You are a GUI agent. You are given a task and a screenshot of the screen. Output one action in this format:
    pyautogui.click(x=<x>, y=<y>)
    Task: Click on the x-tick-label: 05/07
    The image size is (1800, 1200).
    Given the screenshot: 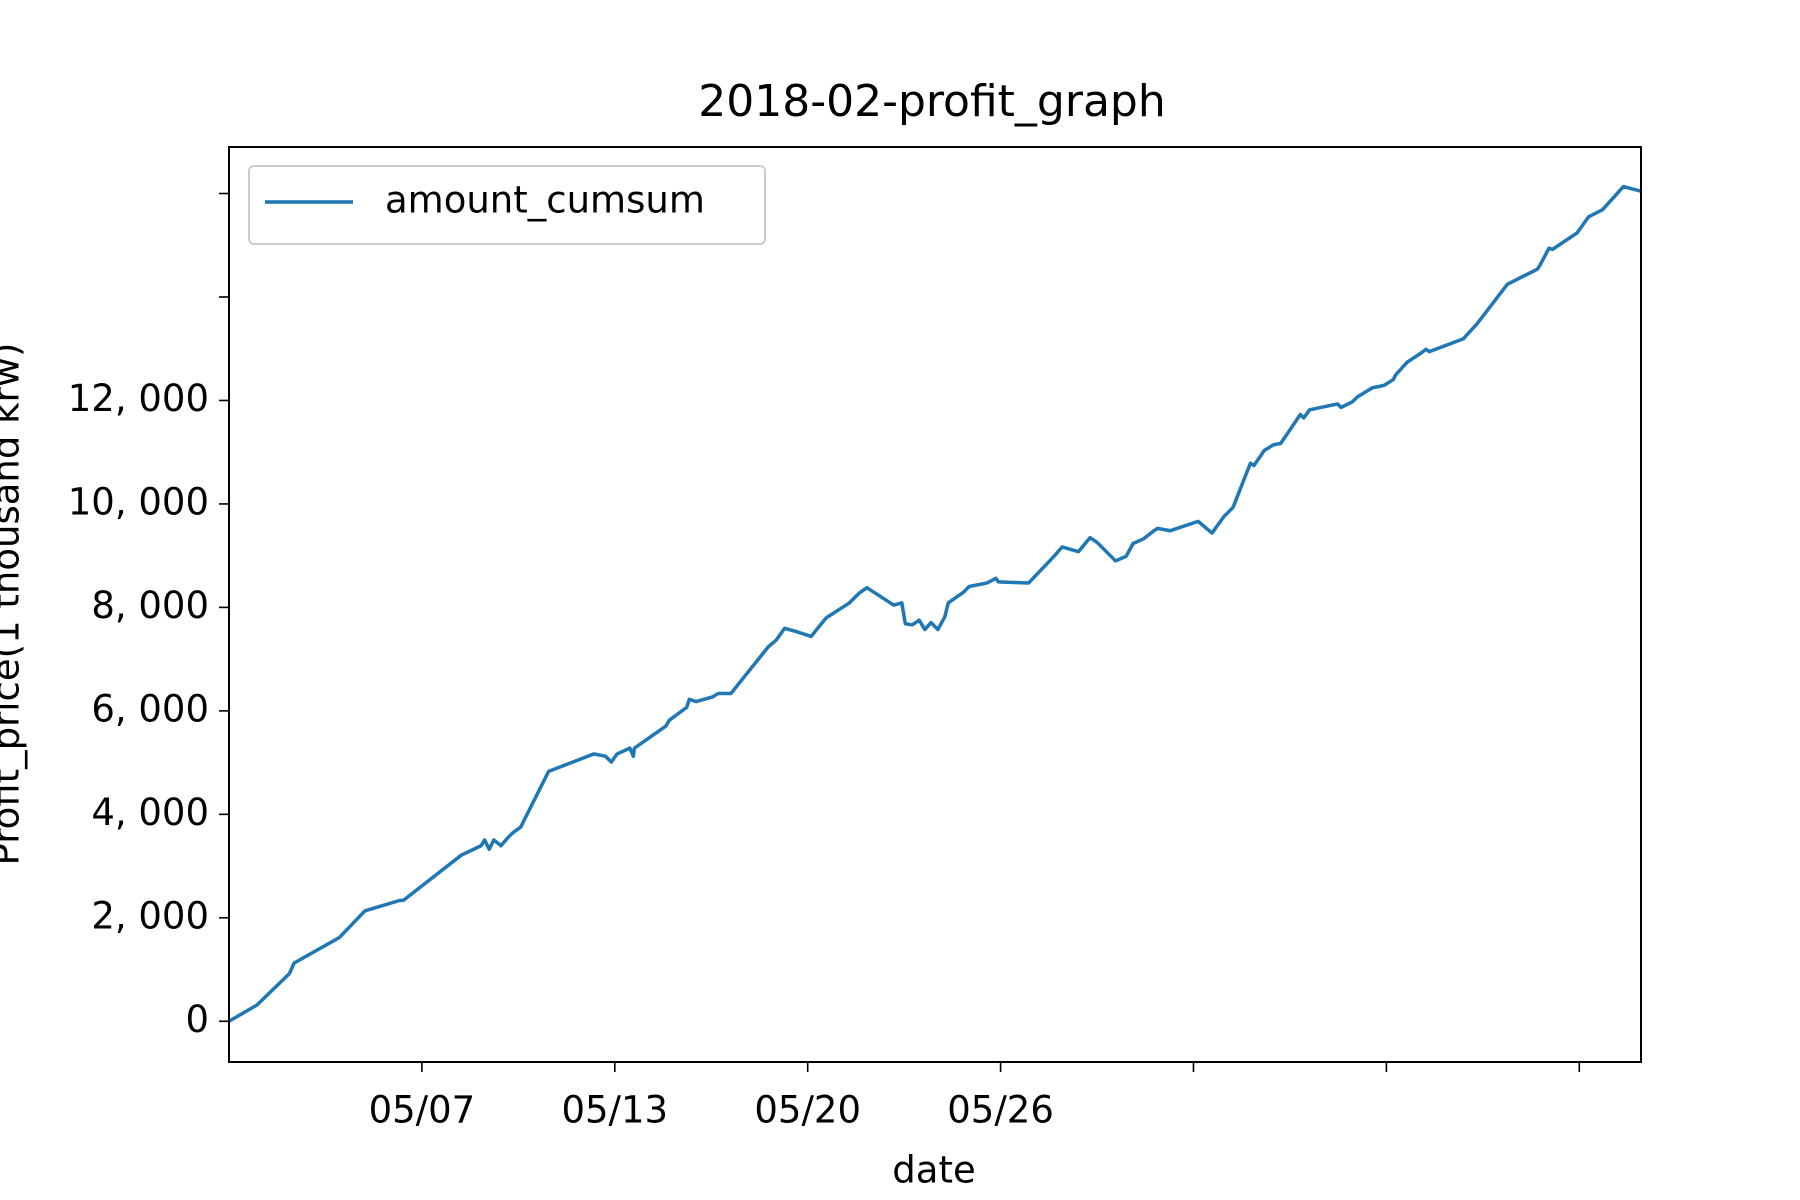 What is the action you would take?
    pyautogui.click(x=422, y=1110)
    